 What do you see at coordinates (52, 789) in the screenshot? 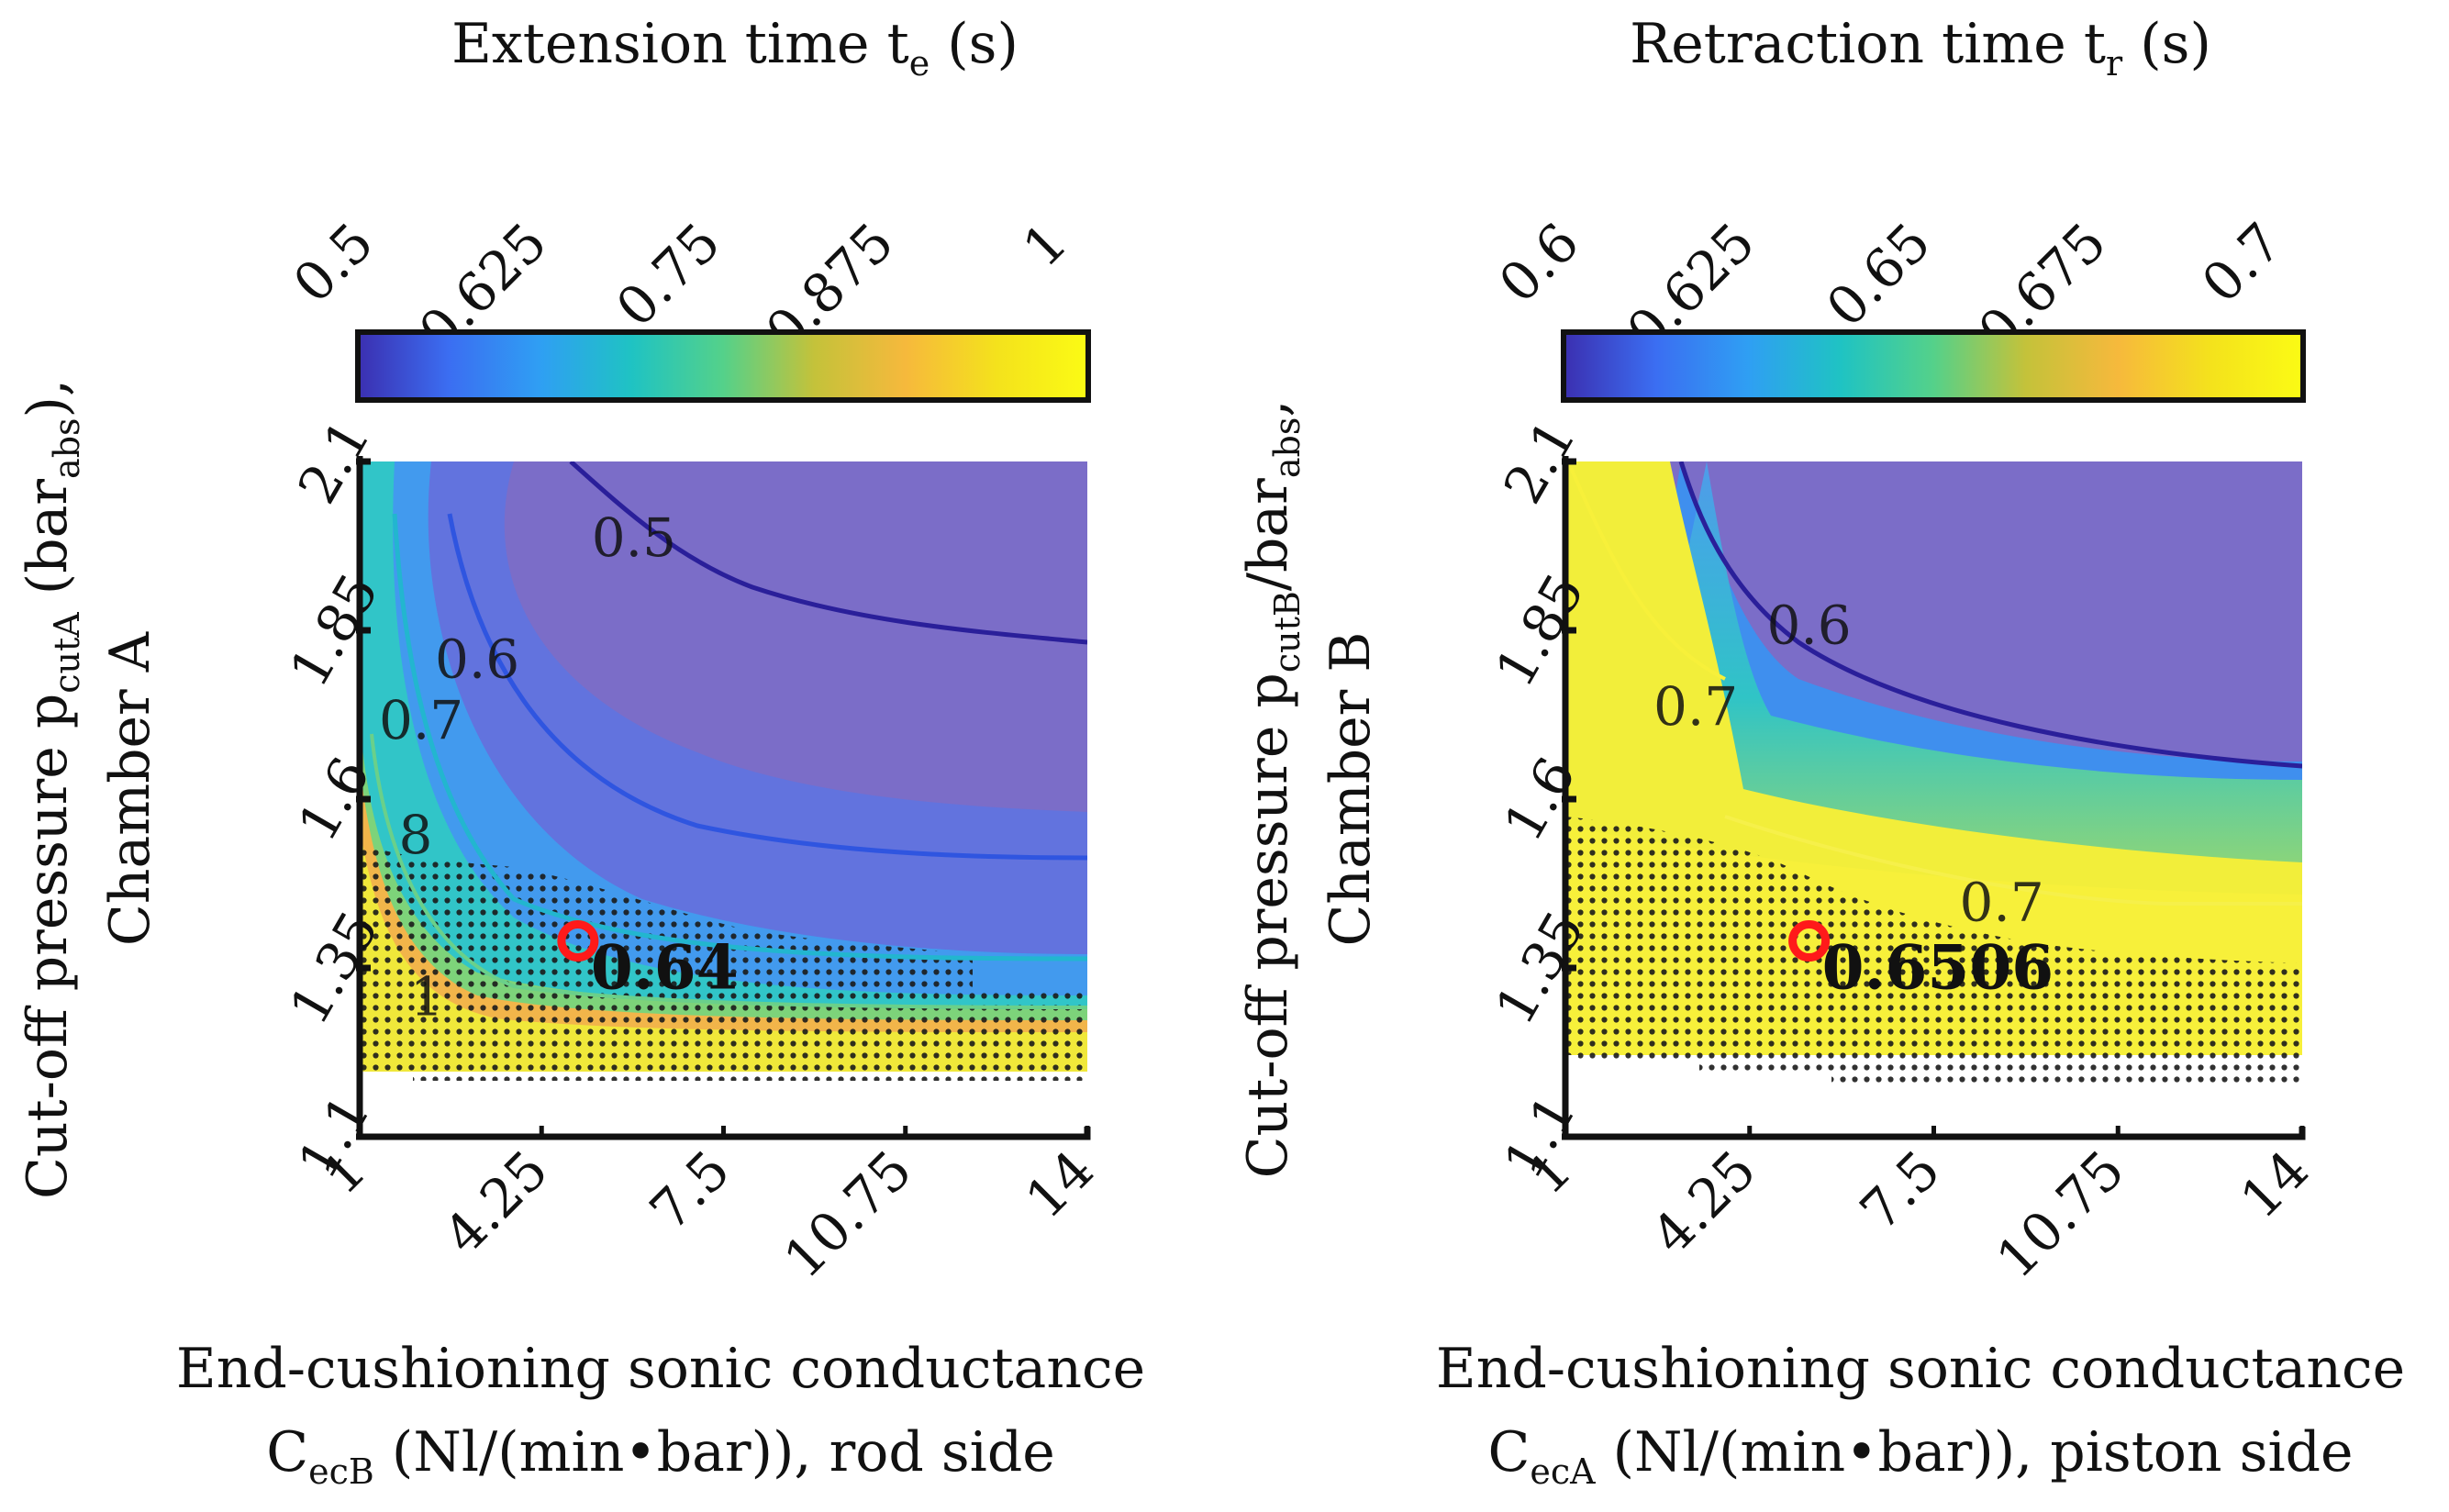
I see `left-ylabel-line1: Cut-off pressure pcutA (barabs),` at bounding box center [52, 789].